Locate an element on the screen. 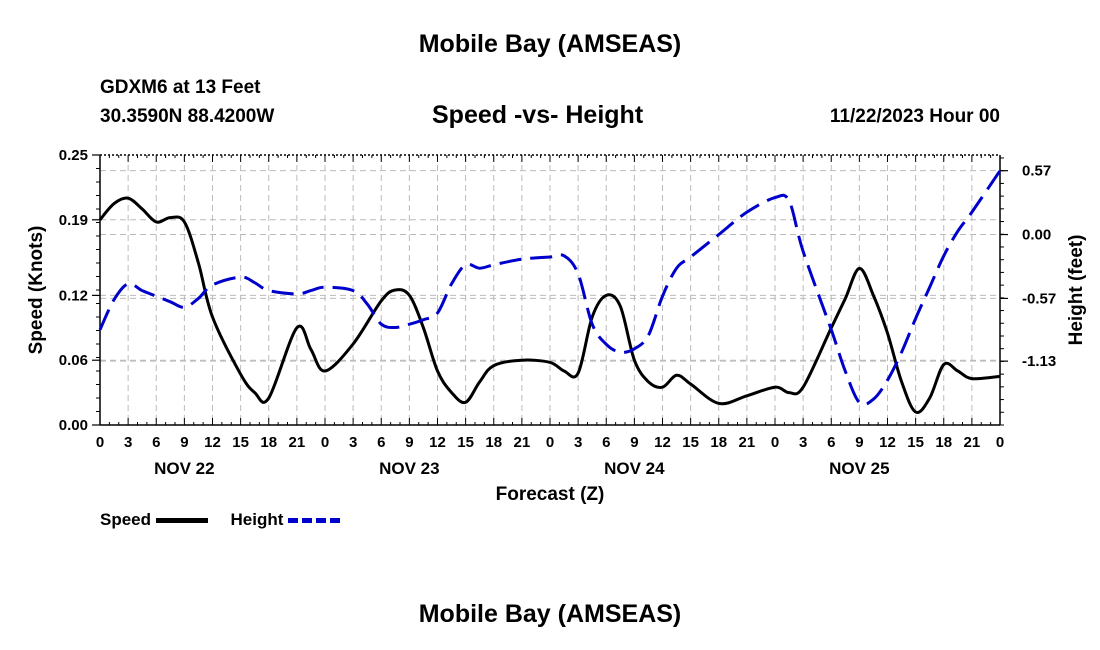 The height and width of the screenshot is (650, 1100). y-left-tick-label: 0.25 is located at coordinates (73, 155).